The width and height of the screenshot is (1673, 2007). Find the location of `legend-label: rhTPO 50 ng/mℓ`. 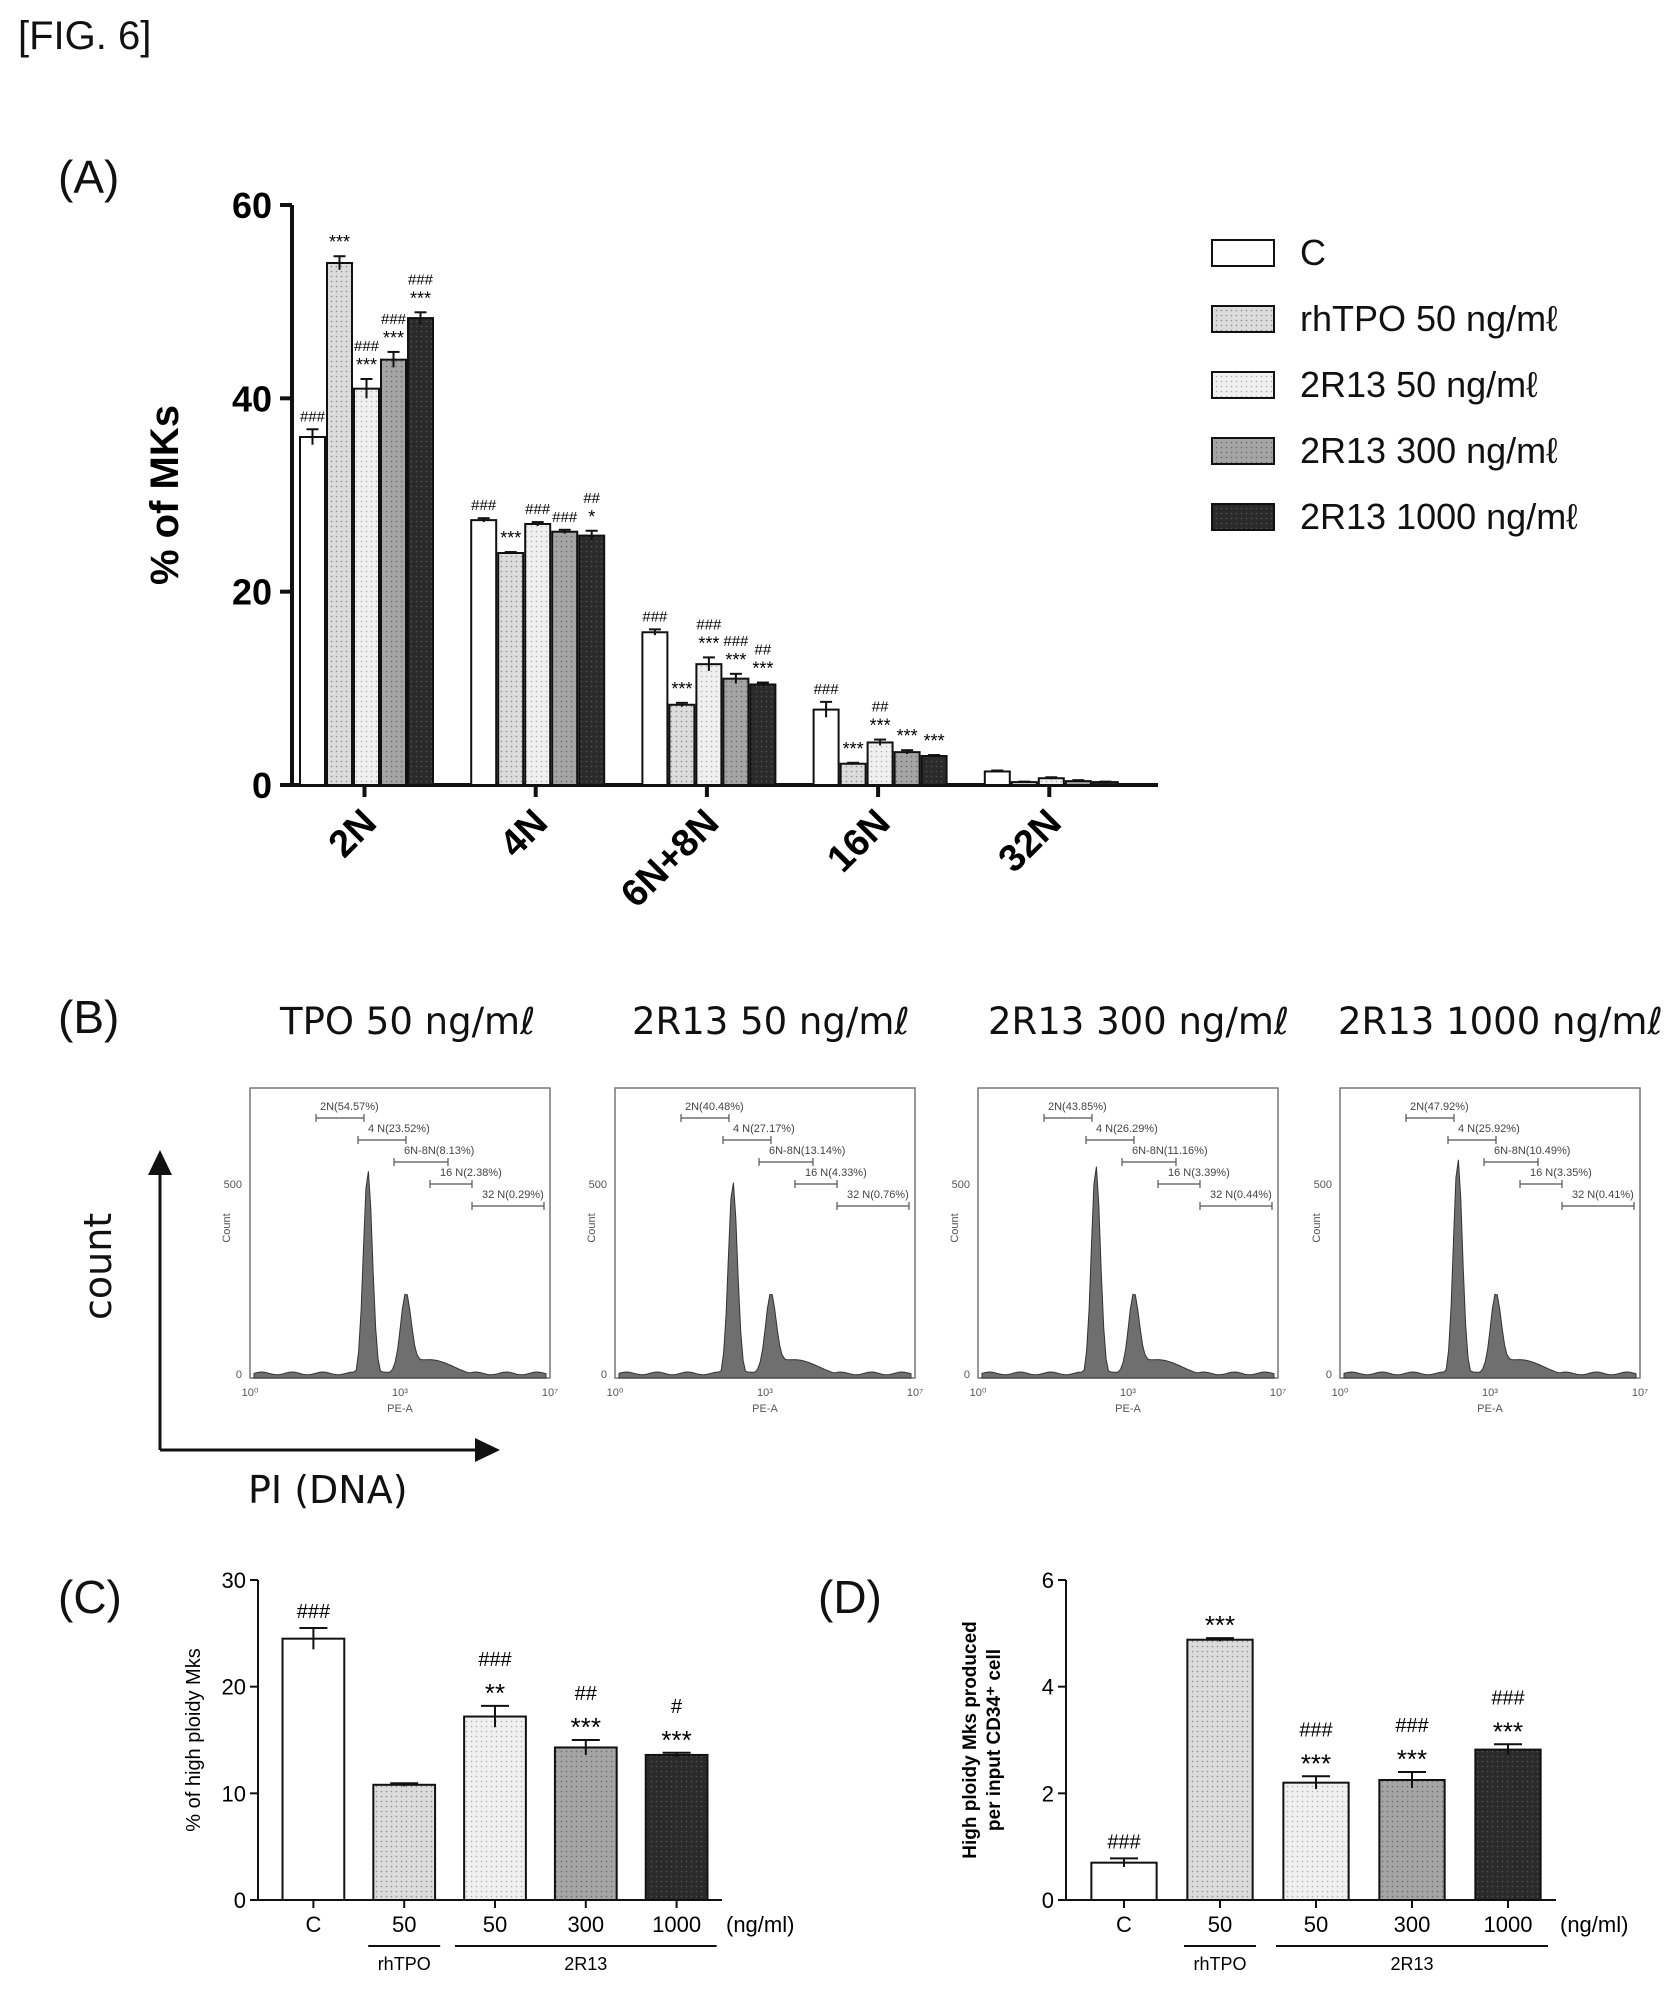

legend-label: rhTPO 50 ng/mℓ is located at coordinates (1429, 318).